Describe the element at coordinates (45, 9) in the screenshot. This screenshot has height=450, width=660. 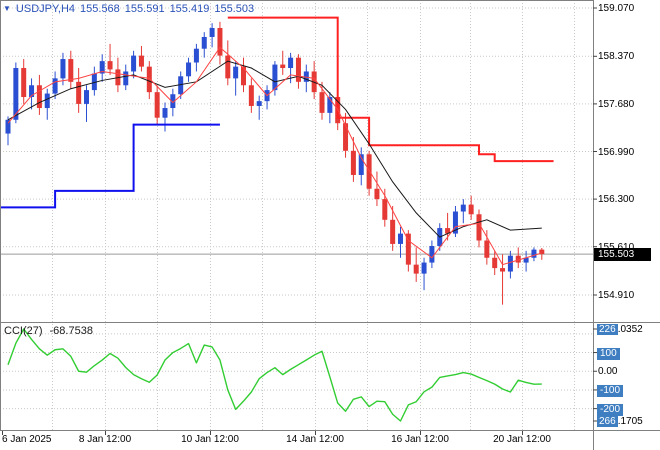
I see `quote-symbol: USDJPY,H4` at that location.